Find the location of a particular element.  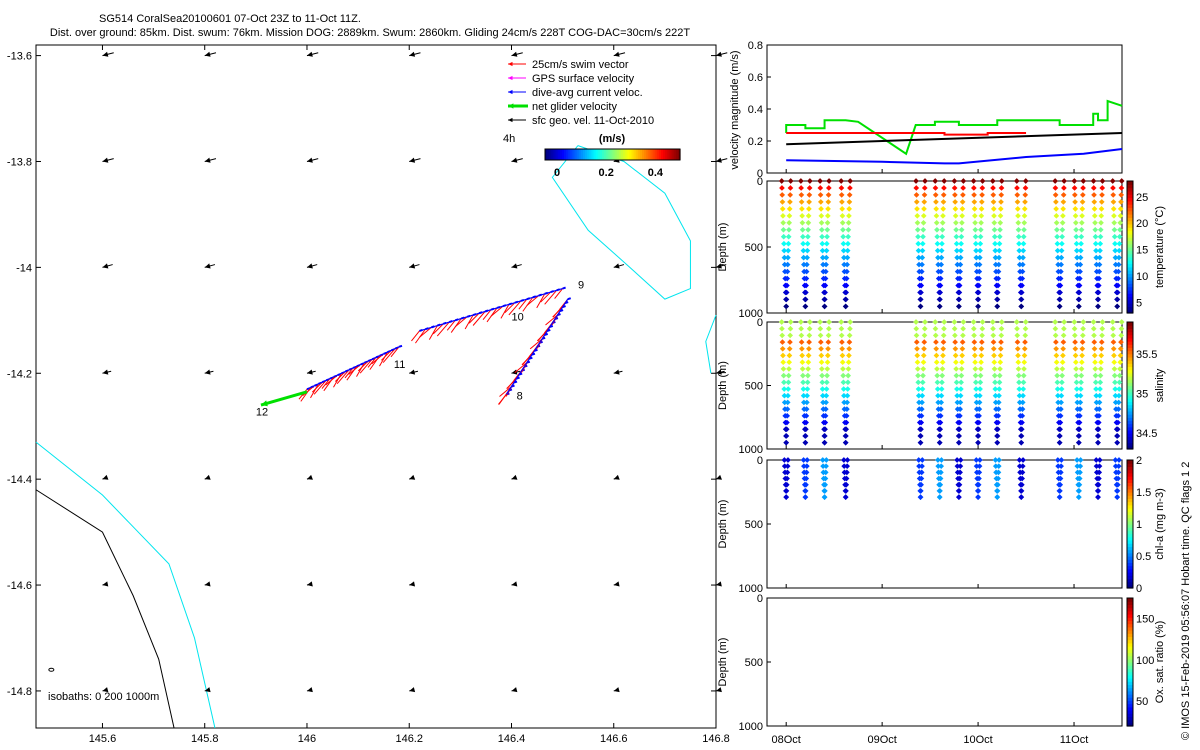

velocity-y-tick-label: 0.2 is located at coordinates (755, 142).